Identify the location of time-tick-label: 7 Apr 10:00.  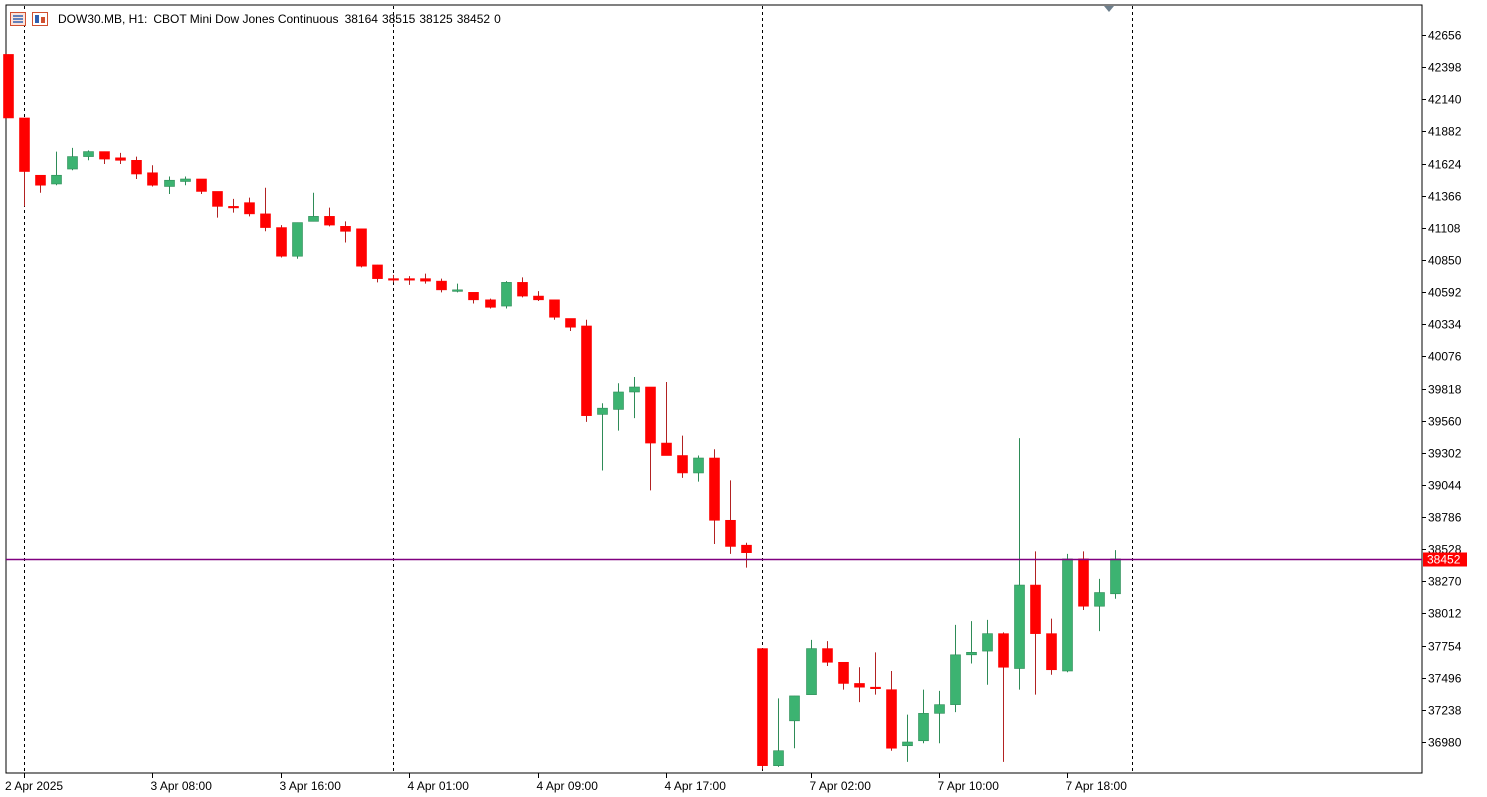
(969, 786).